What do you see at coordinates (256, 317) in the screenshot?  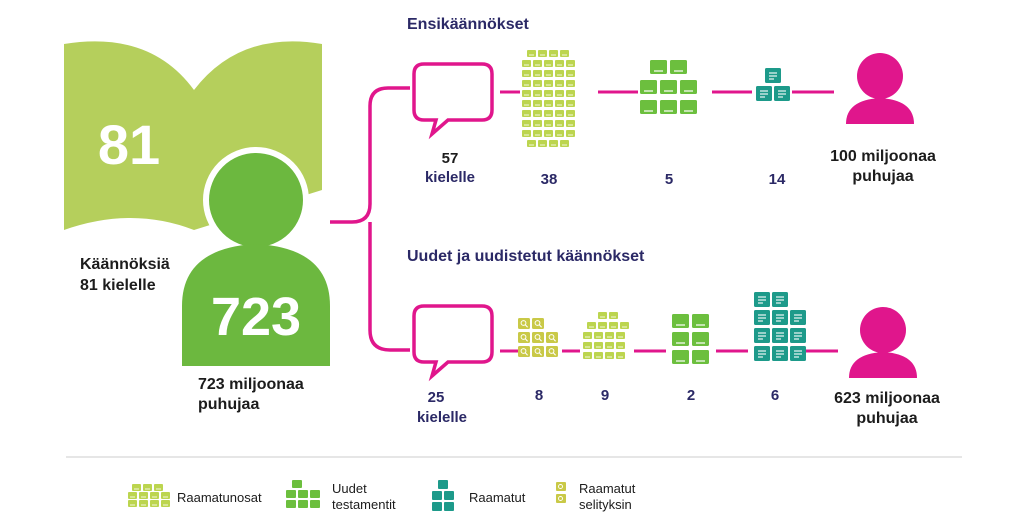 I see `person-number: 723` at bounding box center [256, 317].